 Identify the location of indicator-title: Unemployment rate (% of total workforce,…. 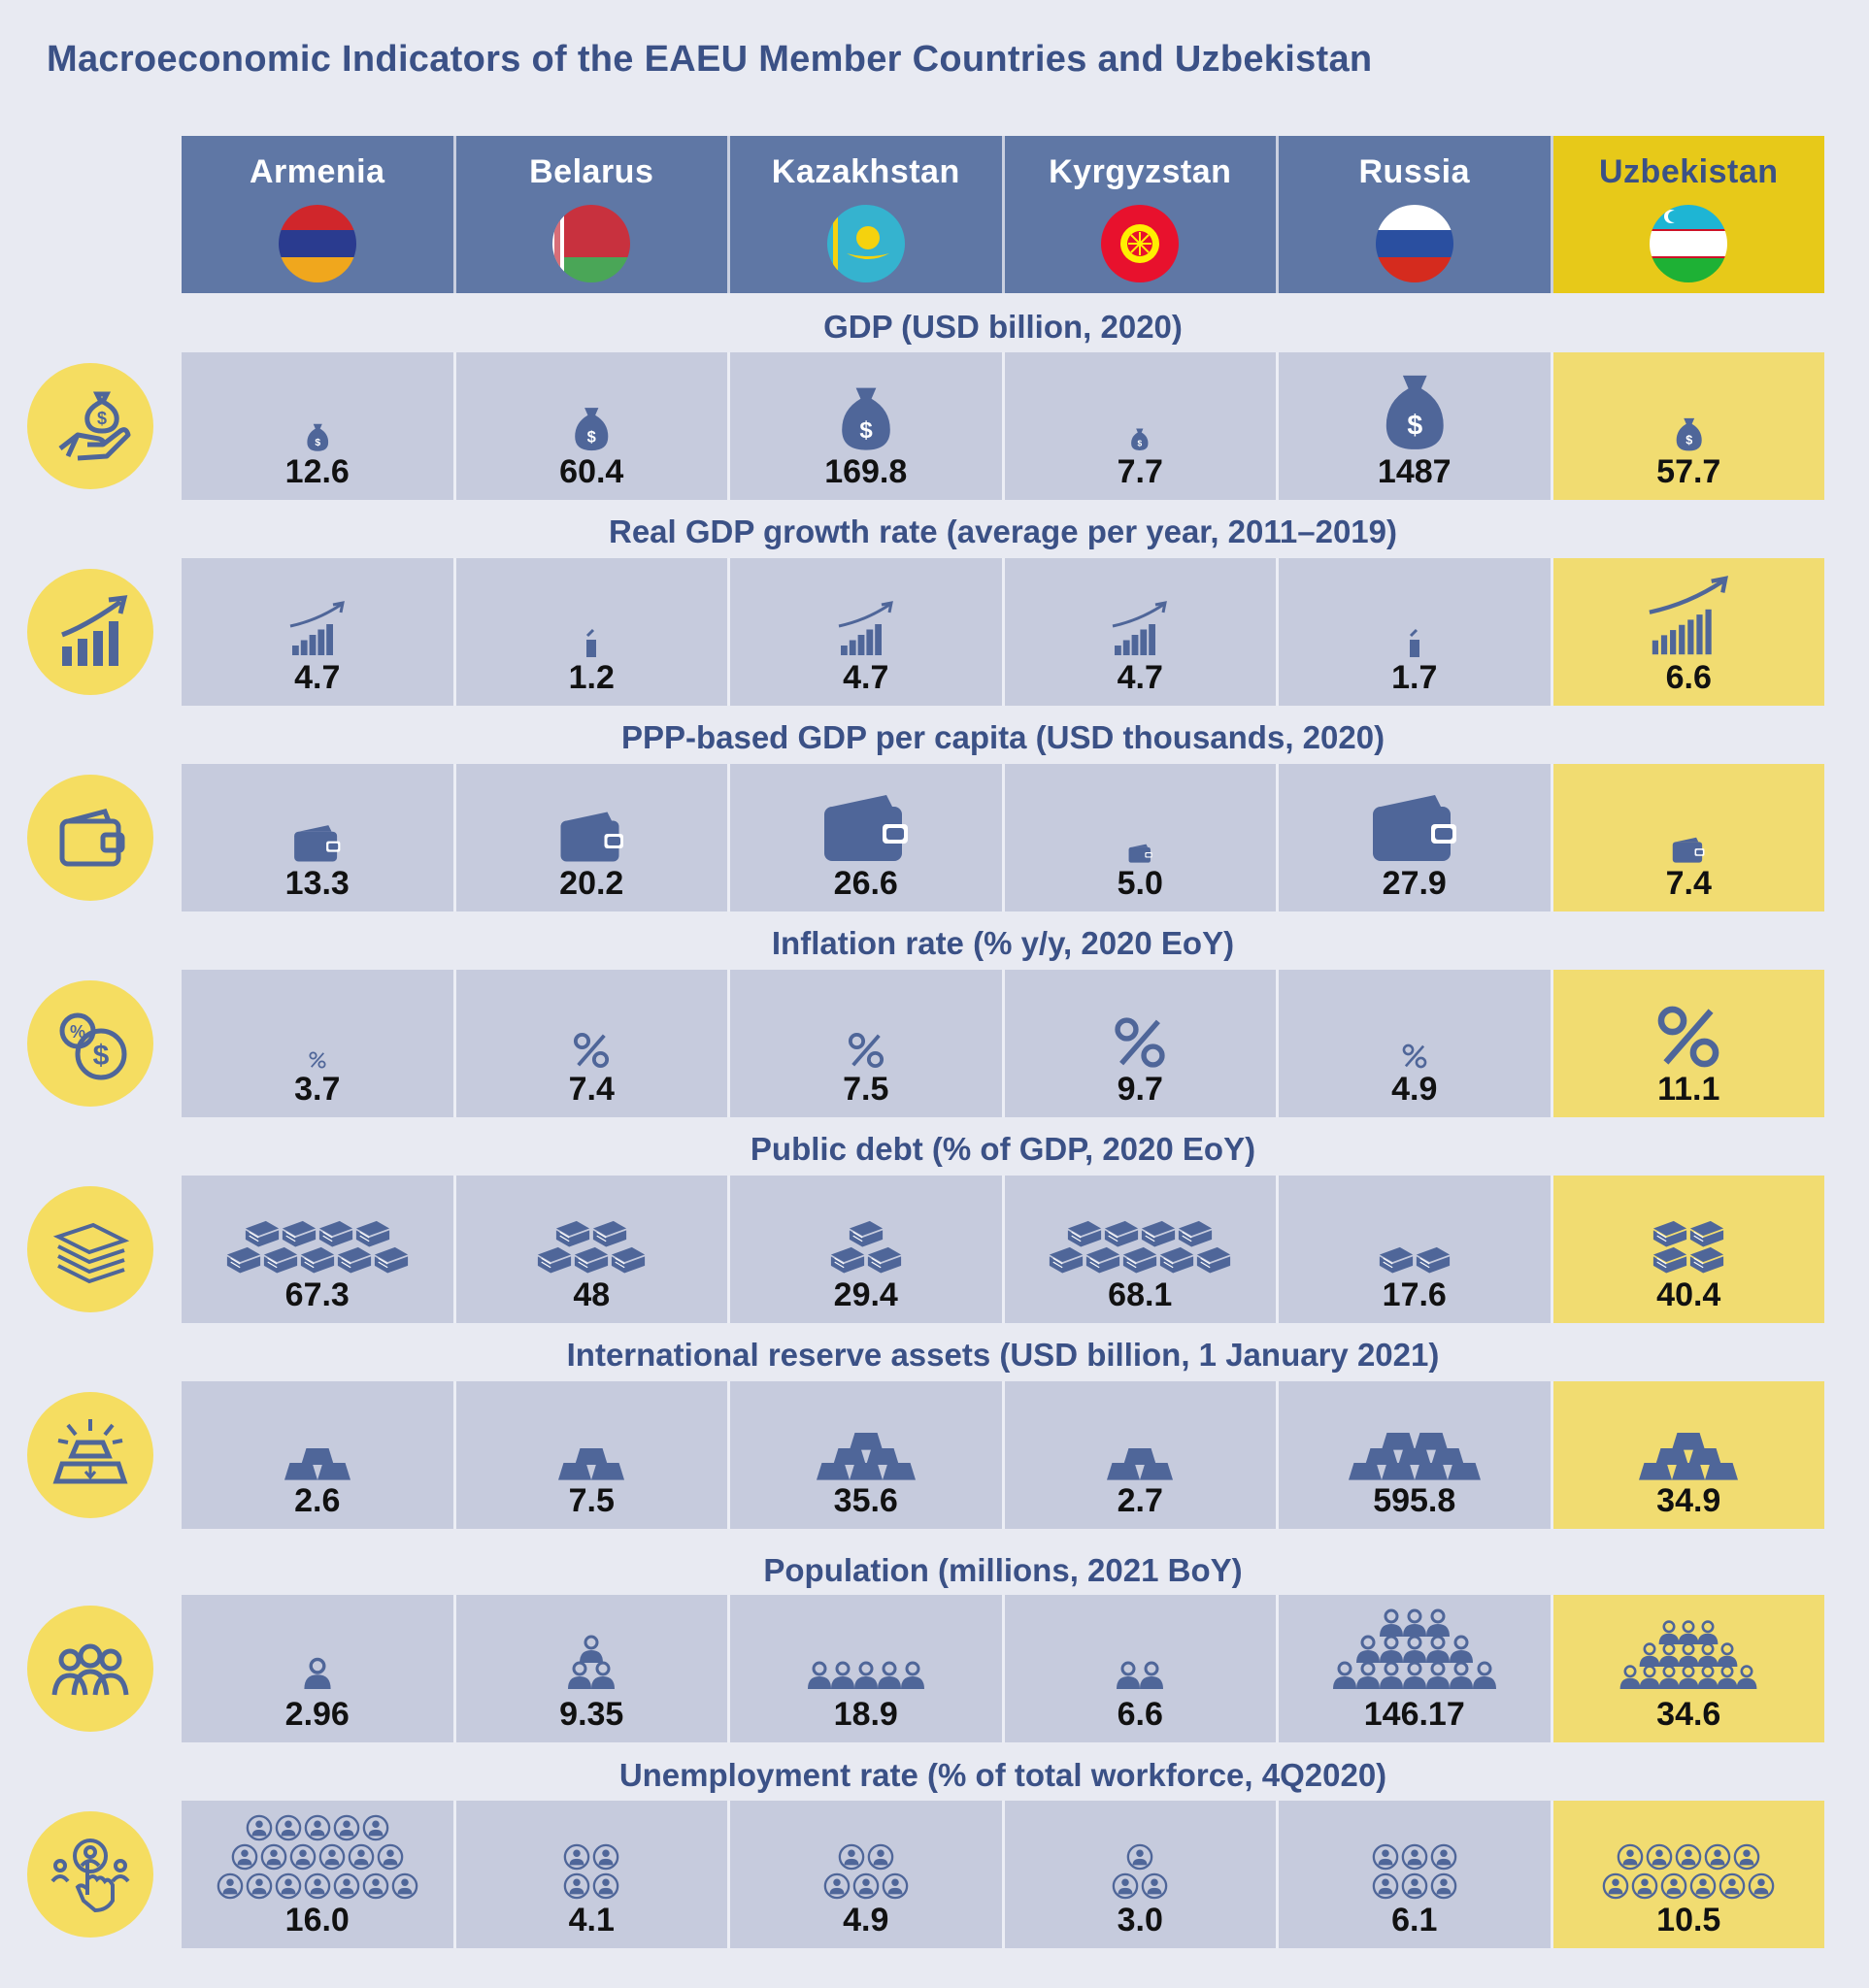
(1003, 1775).